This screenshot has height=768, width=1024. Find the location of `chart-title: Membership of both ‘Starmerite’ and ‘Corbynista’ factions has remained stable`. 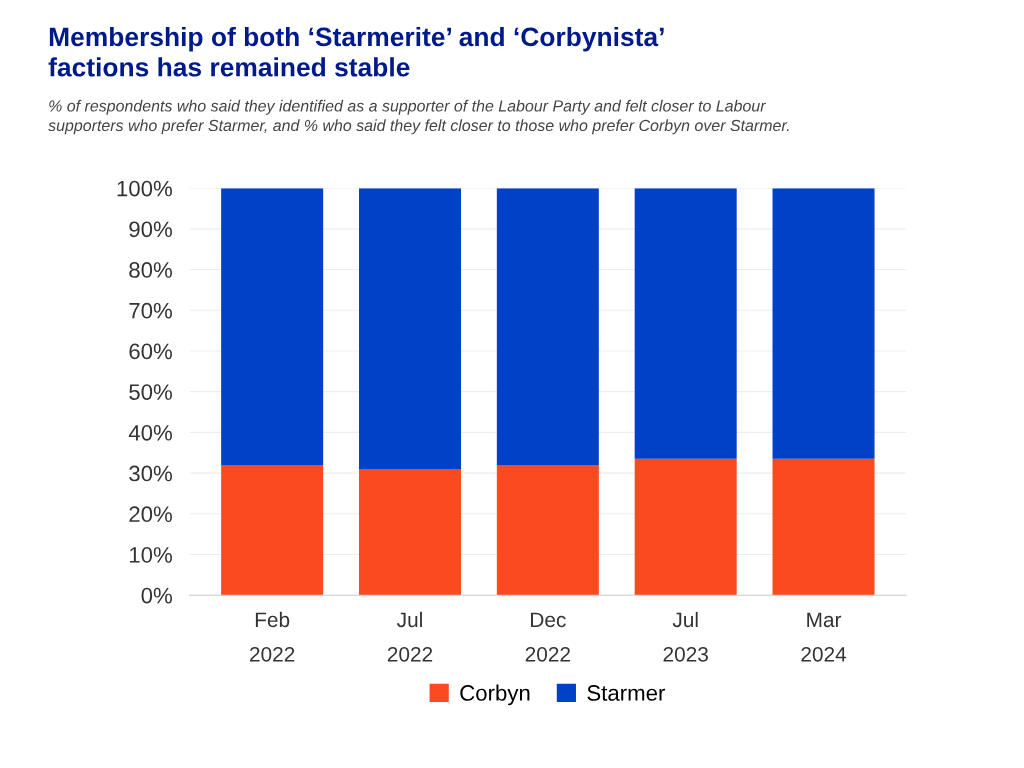

chart-title: Membership of both ‘Starmerite’ and ‘Corbynista’ factions has remained stable is located at coordinates (356, 51).